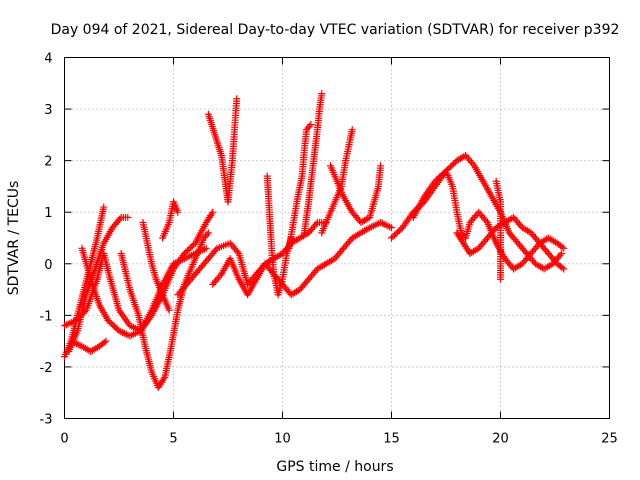  What do you see at coordinates (609, 439) in the screenshot?
I see `x-tick-label: 25` at bounding box center [609, 439].